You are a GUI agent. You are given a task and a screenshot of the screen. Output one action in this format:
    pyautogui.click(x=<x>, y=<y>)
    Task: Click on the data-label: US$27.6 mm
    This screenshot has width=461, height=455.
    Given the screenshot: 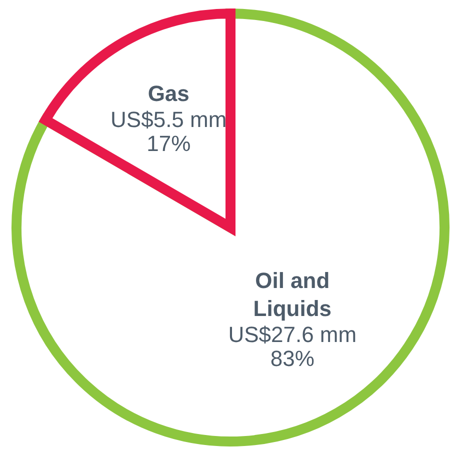 What is the action you would take?
    pyautogui.click(x=292, y=335)
    